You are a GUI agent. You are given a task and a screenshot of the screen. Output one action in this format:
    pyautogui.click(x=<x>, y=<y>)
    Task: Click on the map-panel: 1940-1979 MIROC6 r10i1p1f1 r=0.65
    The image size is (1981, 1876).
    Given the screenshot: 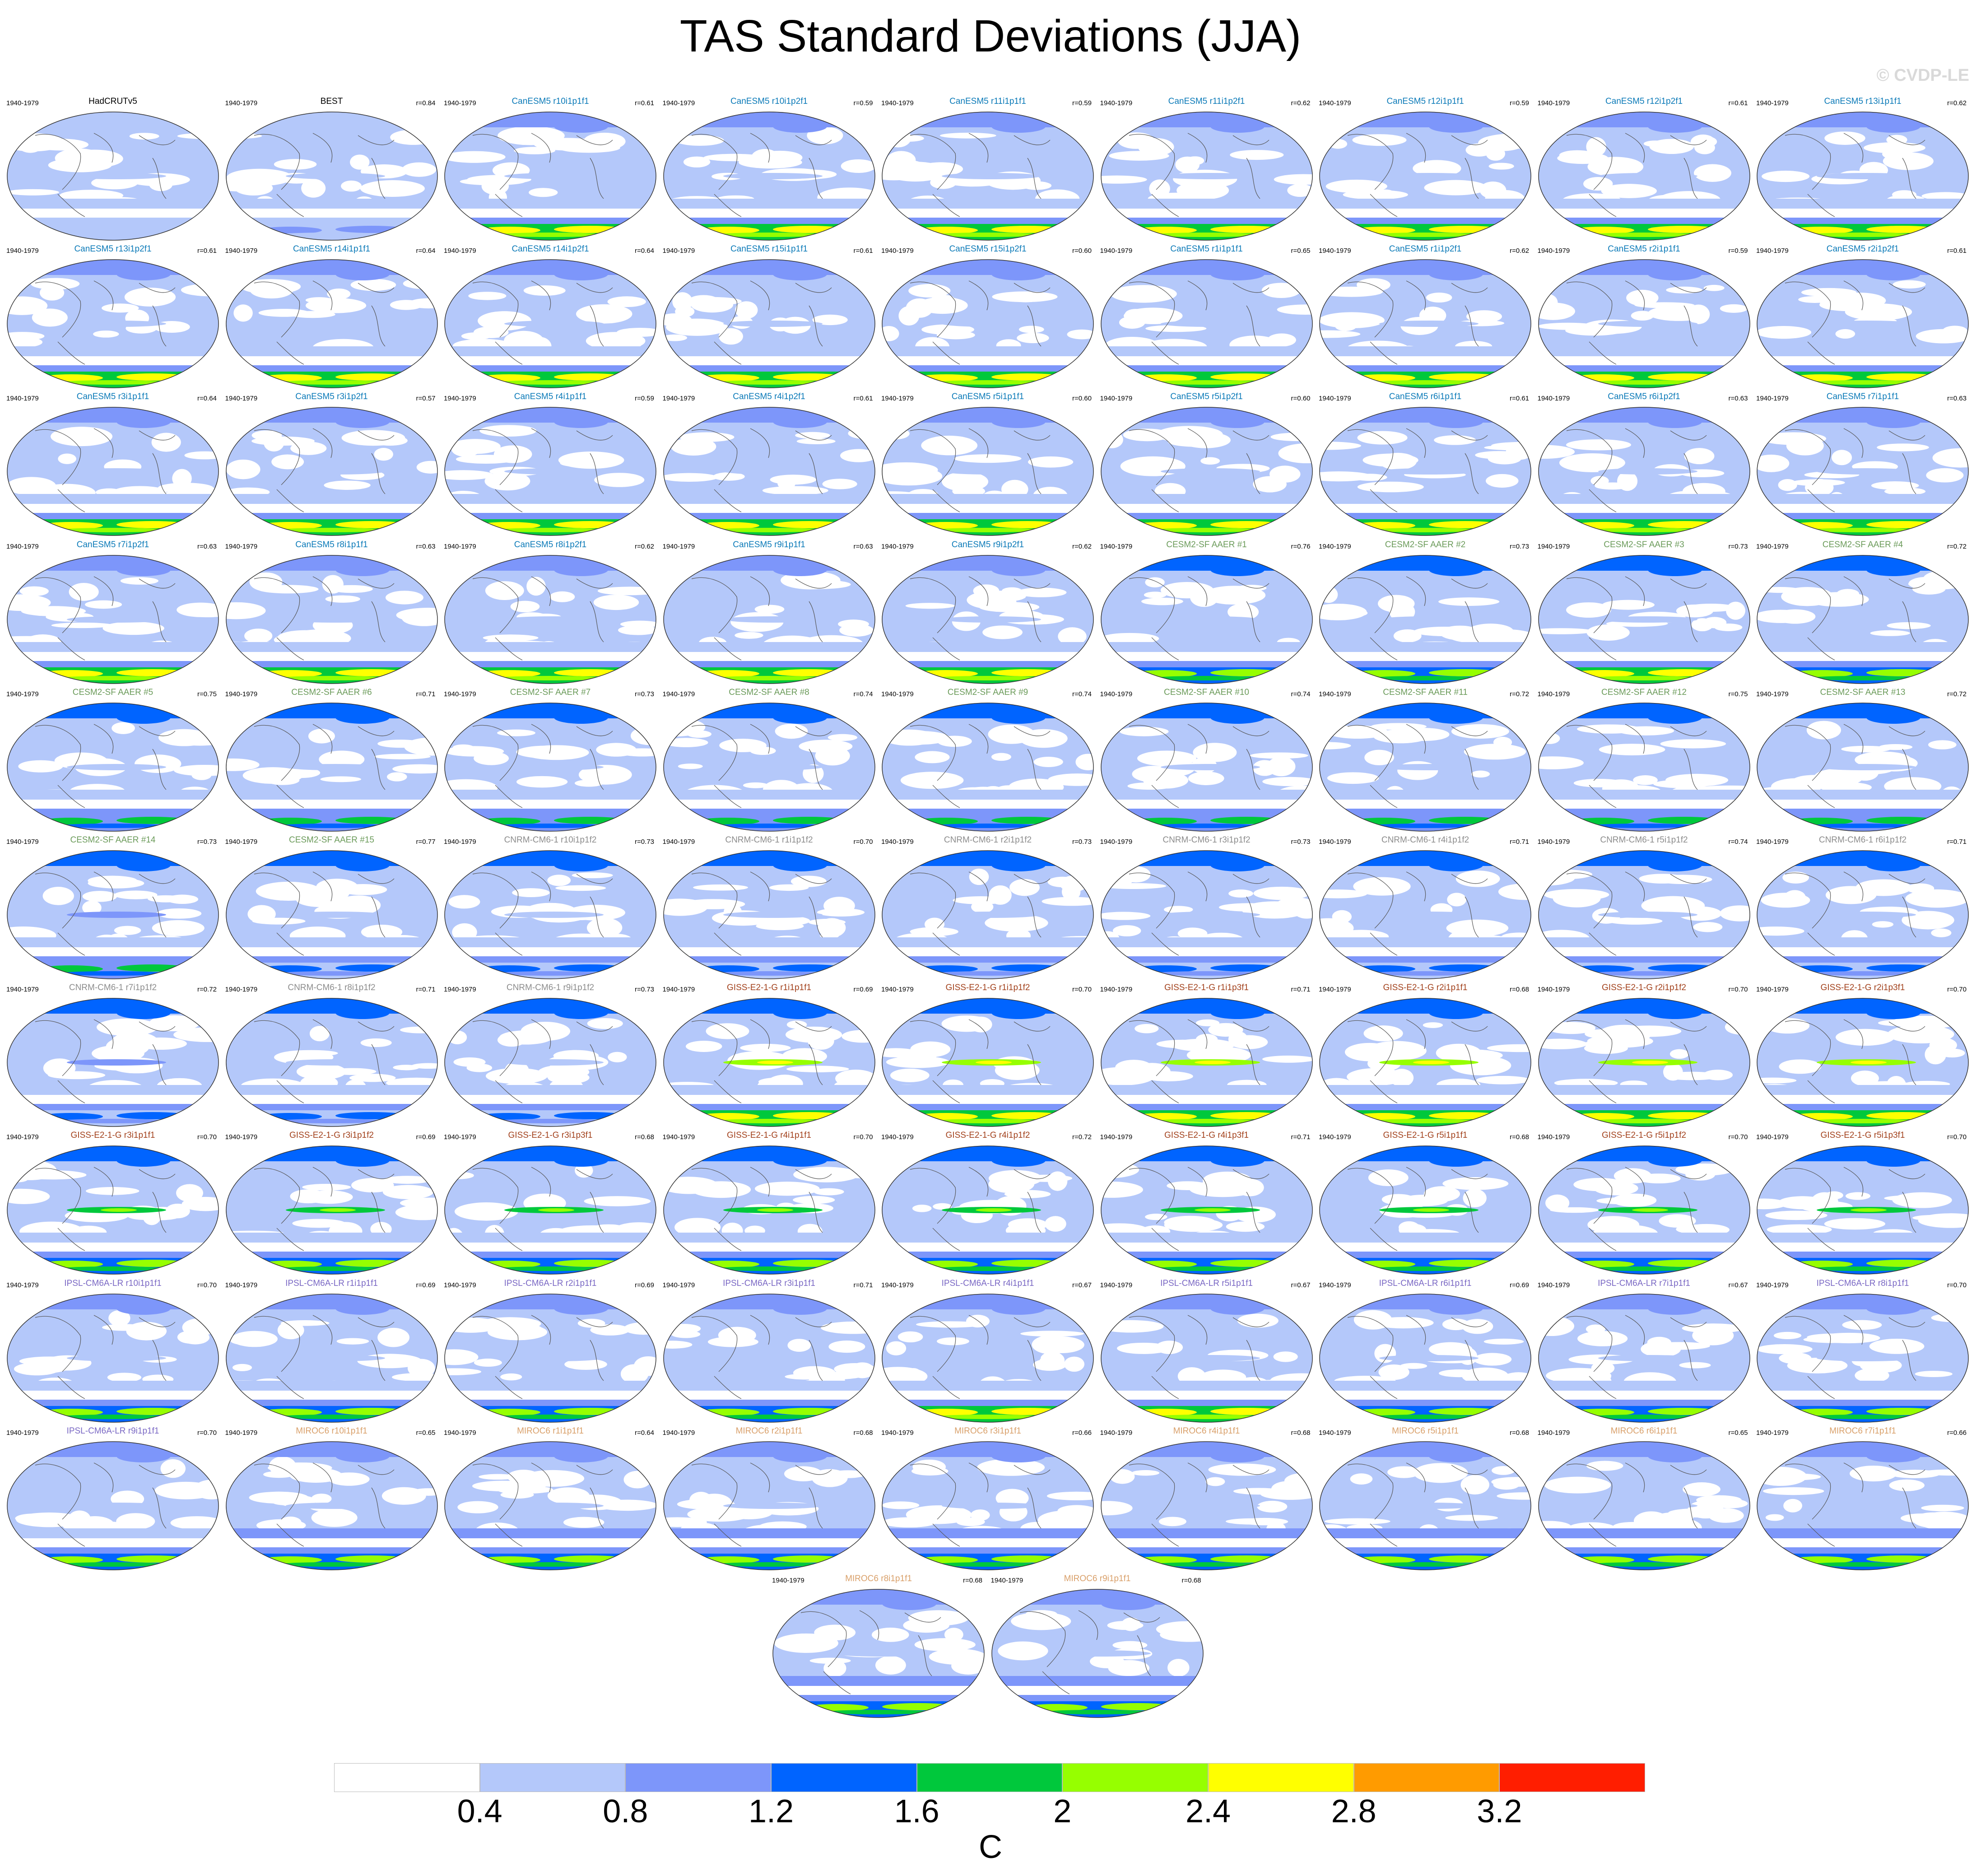 What is the action you would take?
    pyautogui.click(x=332, y=1498)
    